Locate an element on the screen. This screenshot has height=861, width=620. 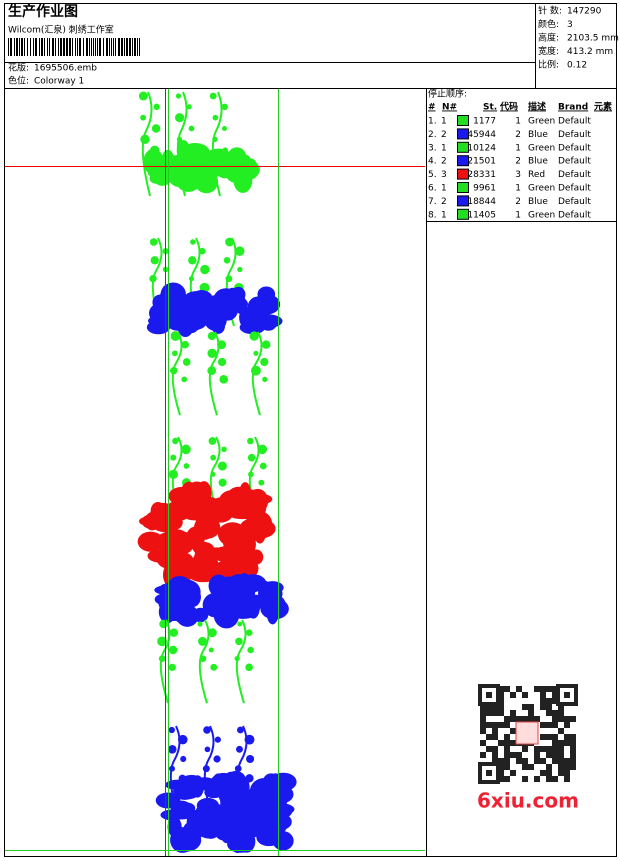
design-label: 花版: is located at coordinates (18, 68).